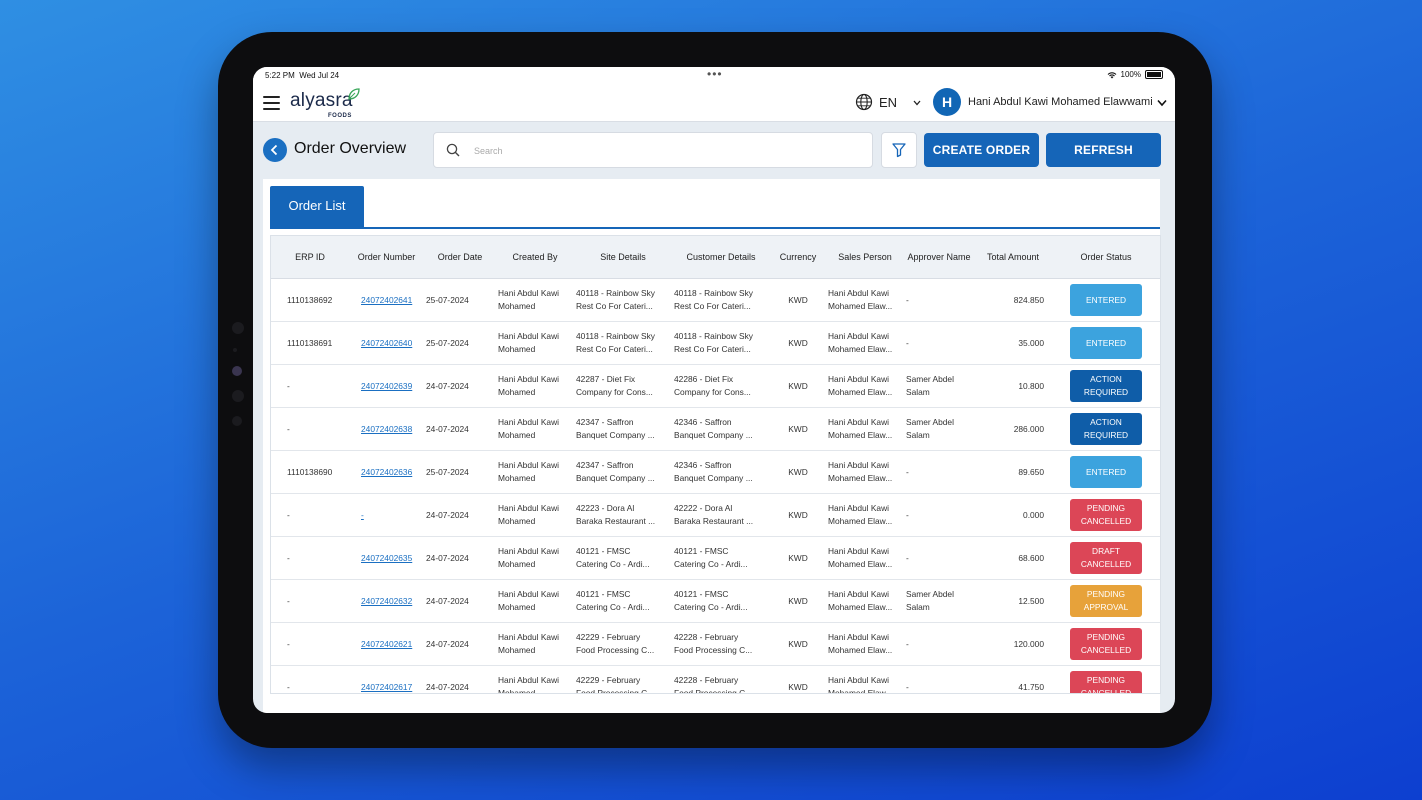 The width and height of the screenshot is (1422, 800). I want to click on cell-erp-id: 1110138691, so click(310, 343).